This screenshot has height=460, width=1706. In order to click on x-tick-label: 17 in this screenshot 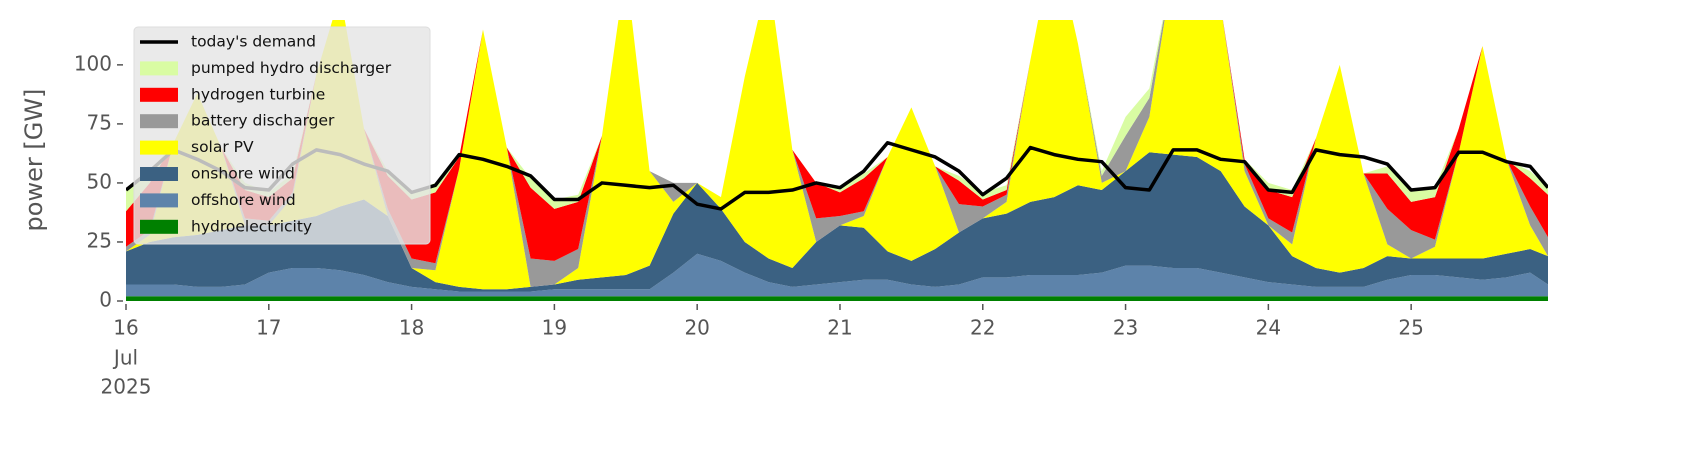, I will do `click(268, 328)`.